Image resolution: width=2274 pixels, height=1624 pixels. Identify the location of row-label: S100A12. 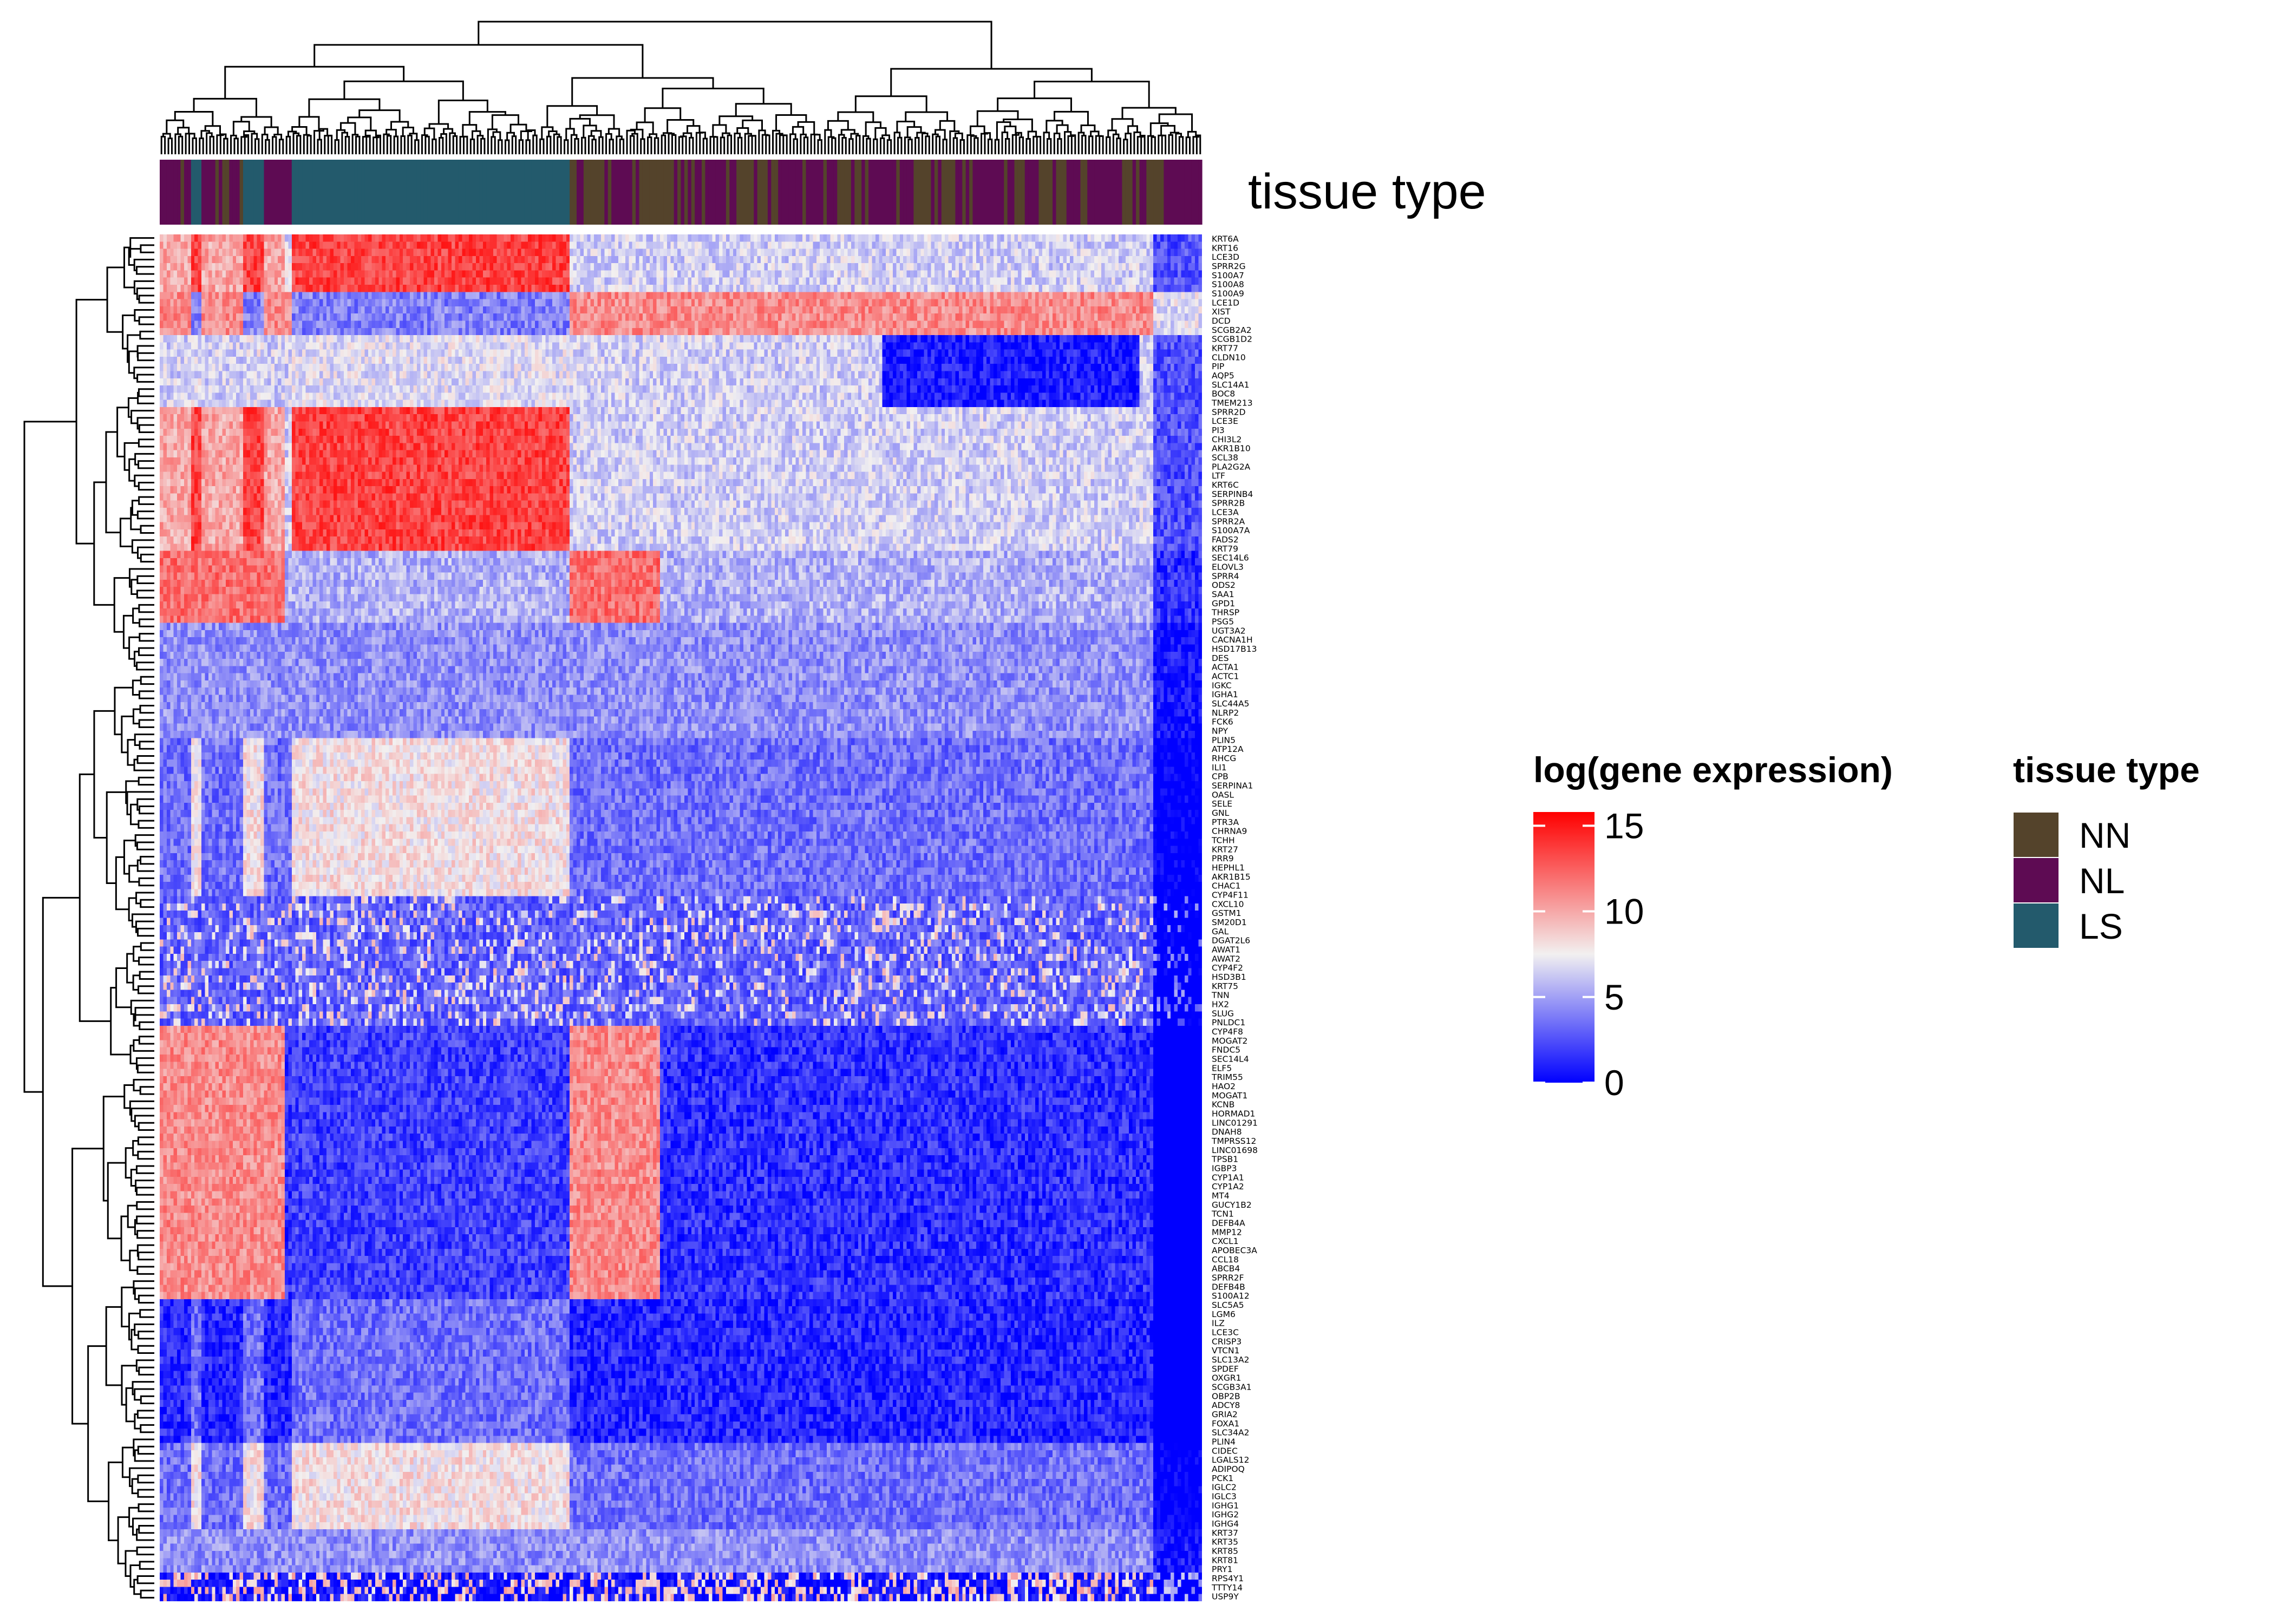
(1231, 1296).